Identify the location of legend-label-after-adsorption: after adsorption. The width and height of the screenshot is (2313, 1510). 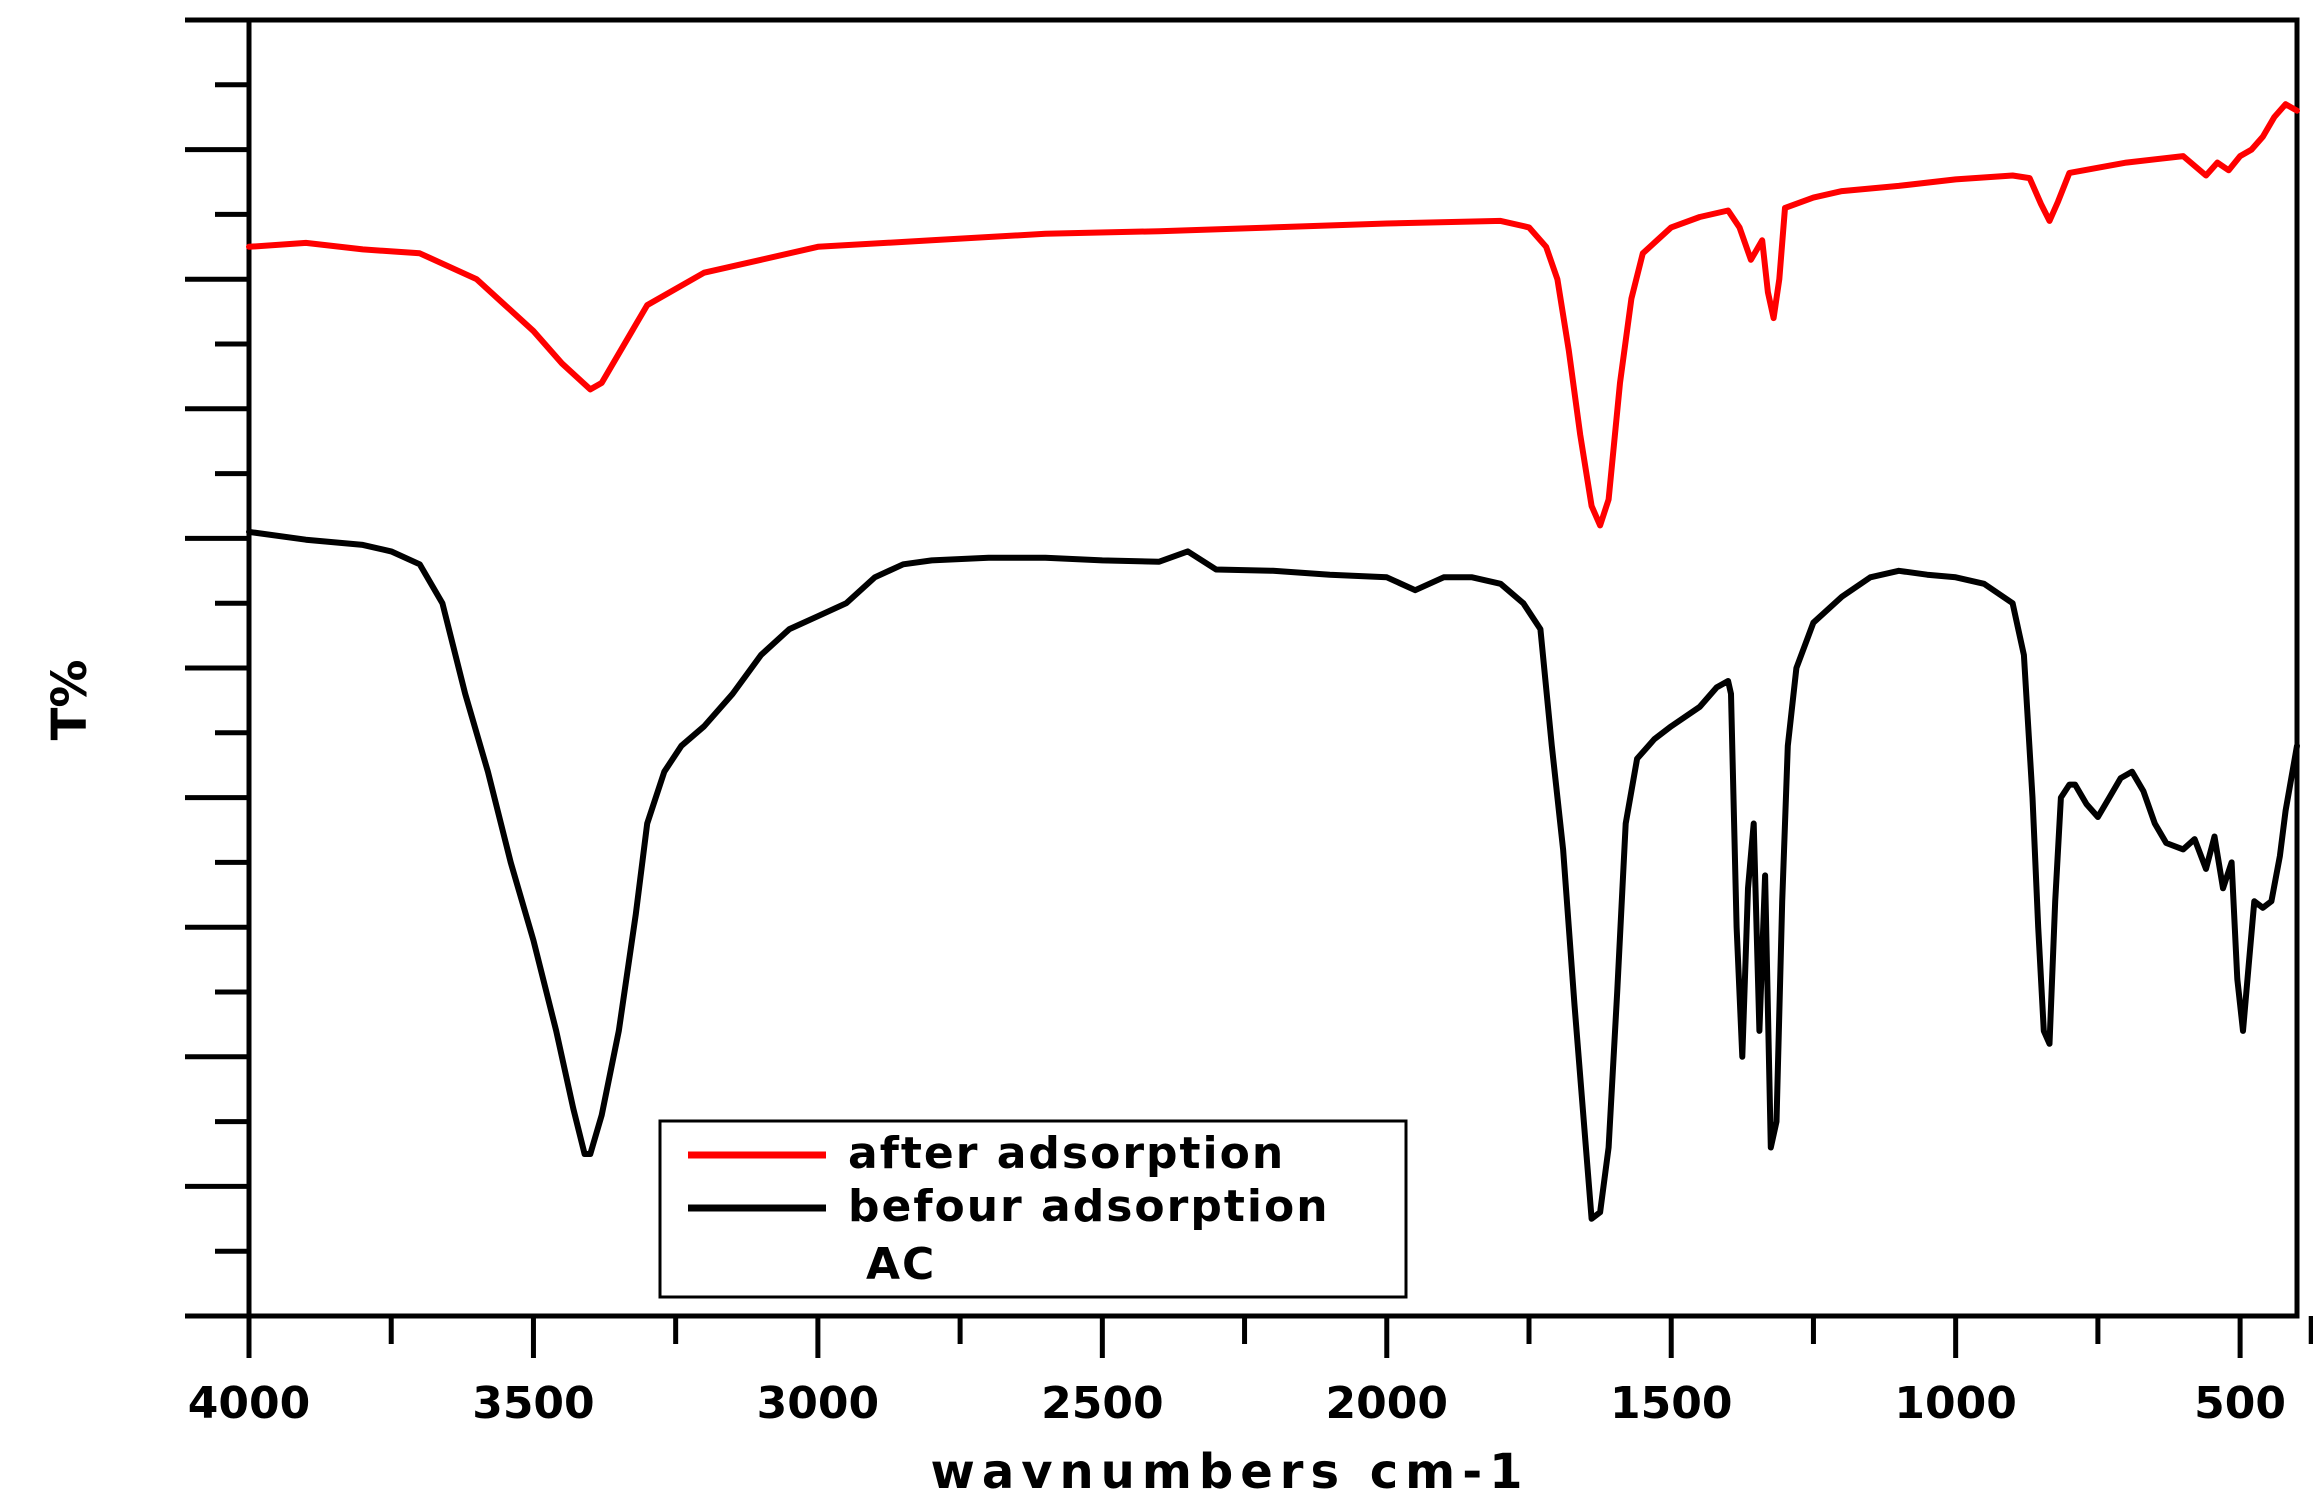
(1066, 1153).